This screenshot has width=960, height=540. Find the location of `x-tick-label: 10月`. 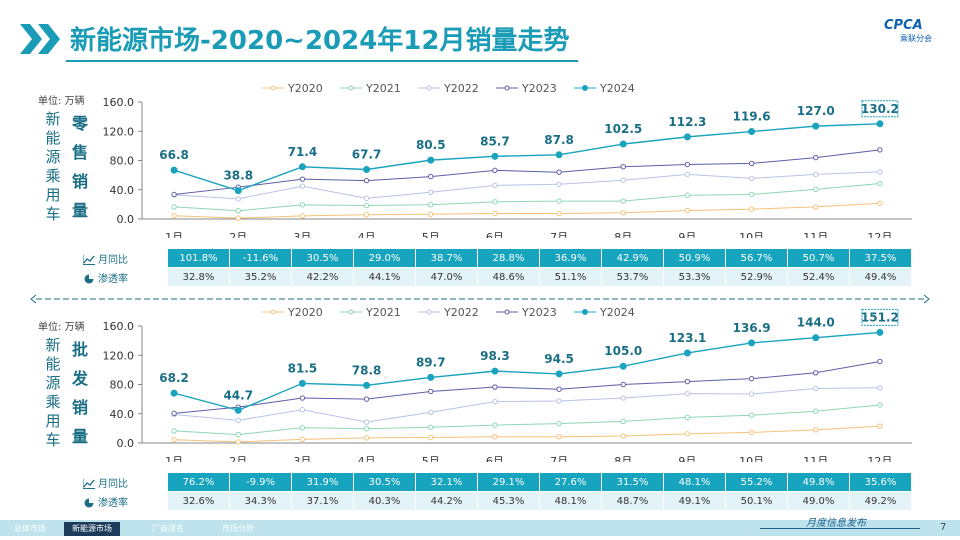

x-tick-label: 10月 is located at coordinates (751, 458).